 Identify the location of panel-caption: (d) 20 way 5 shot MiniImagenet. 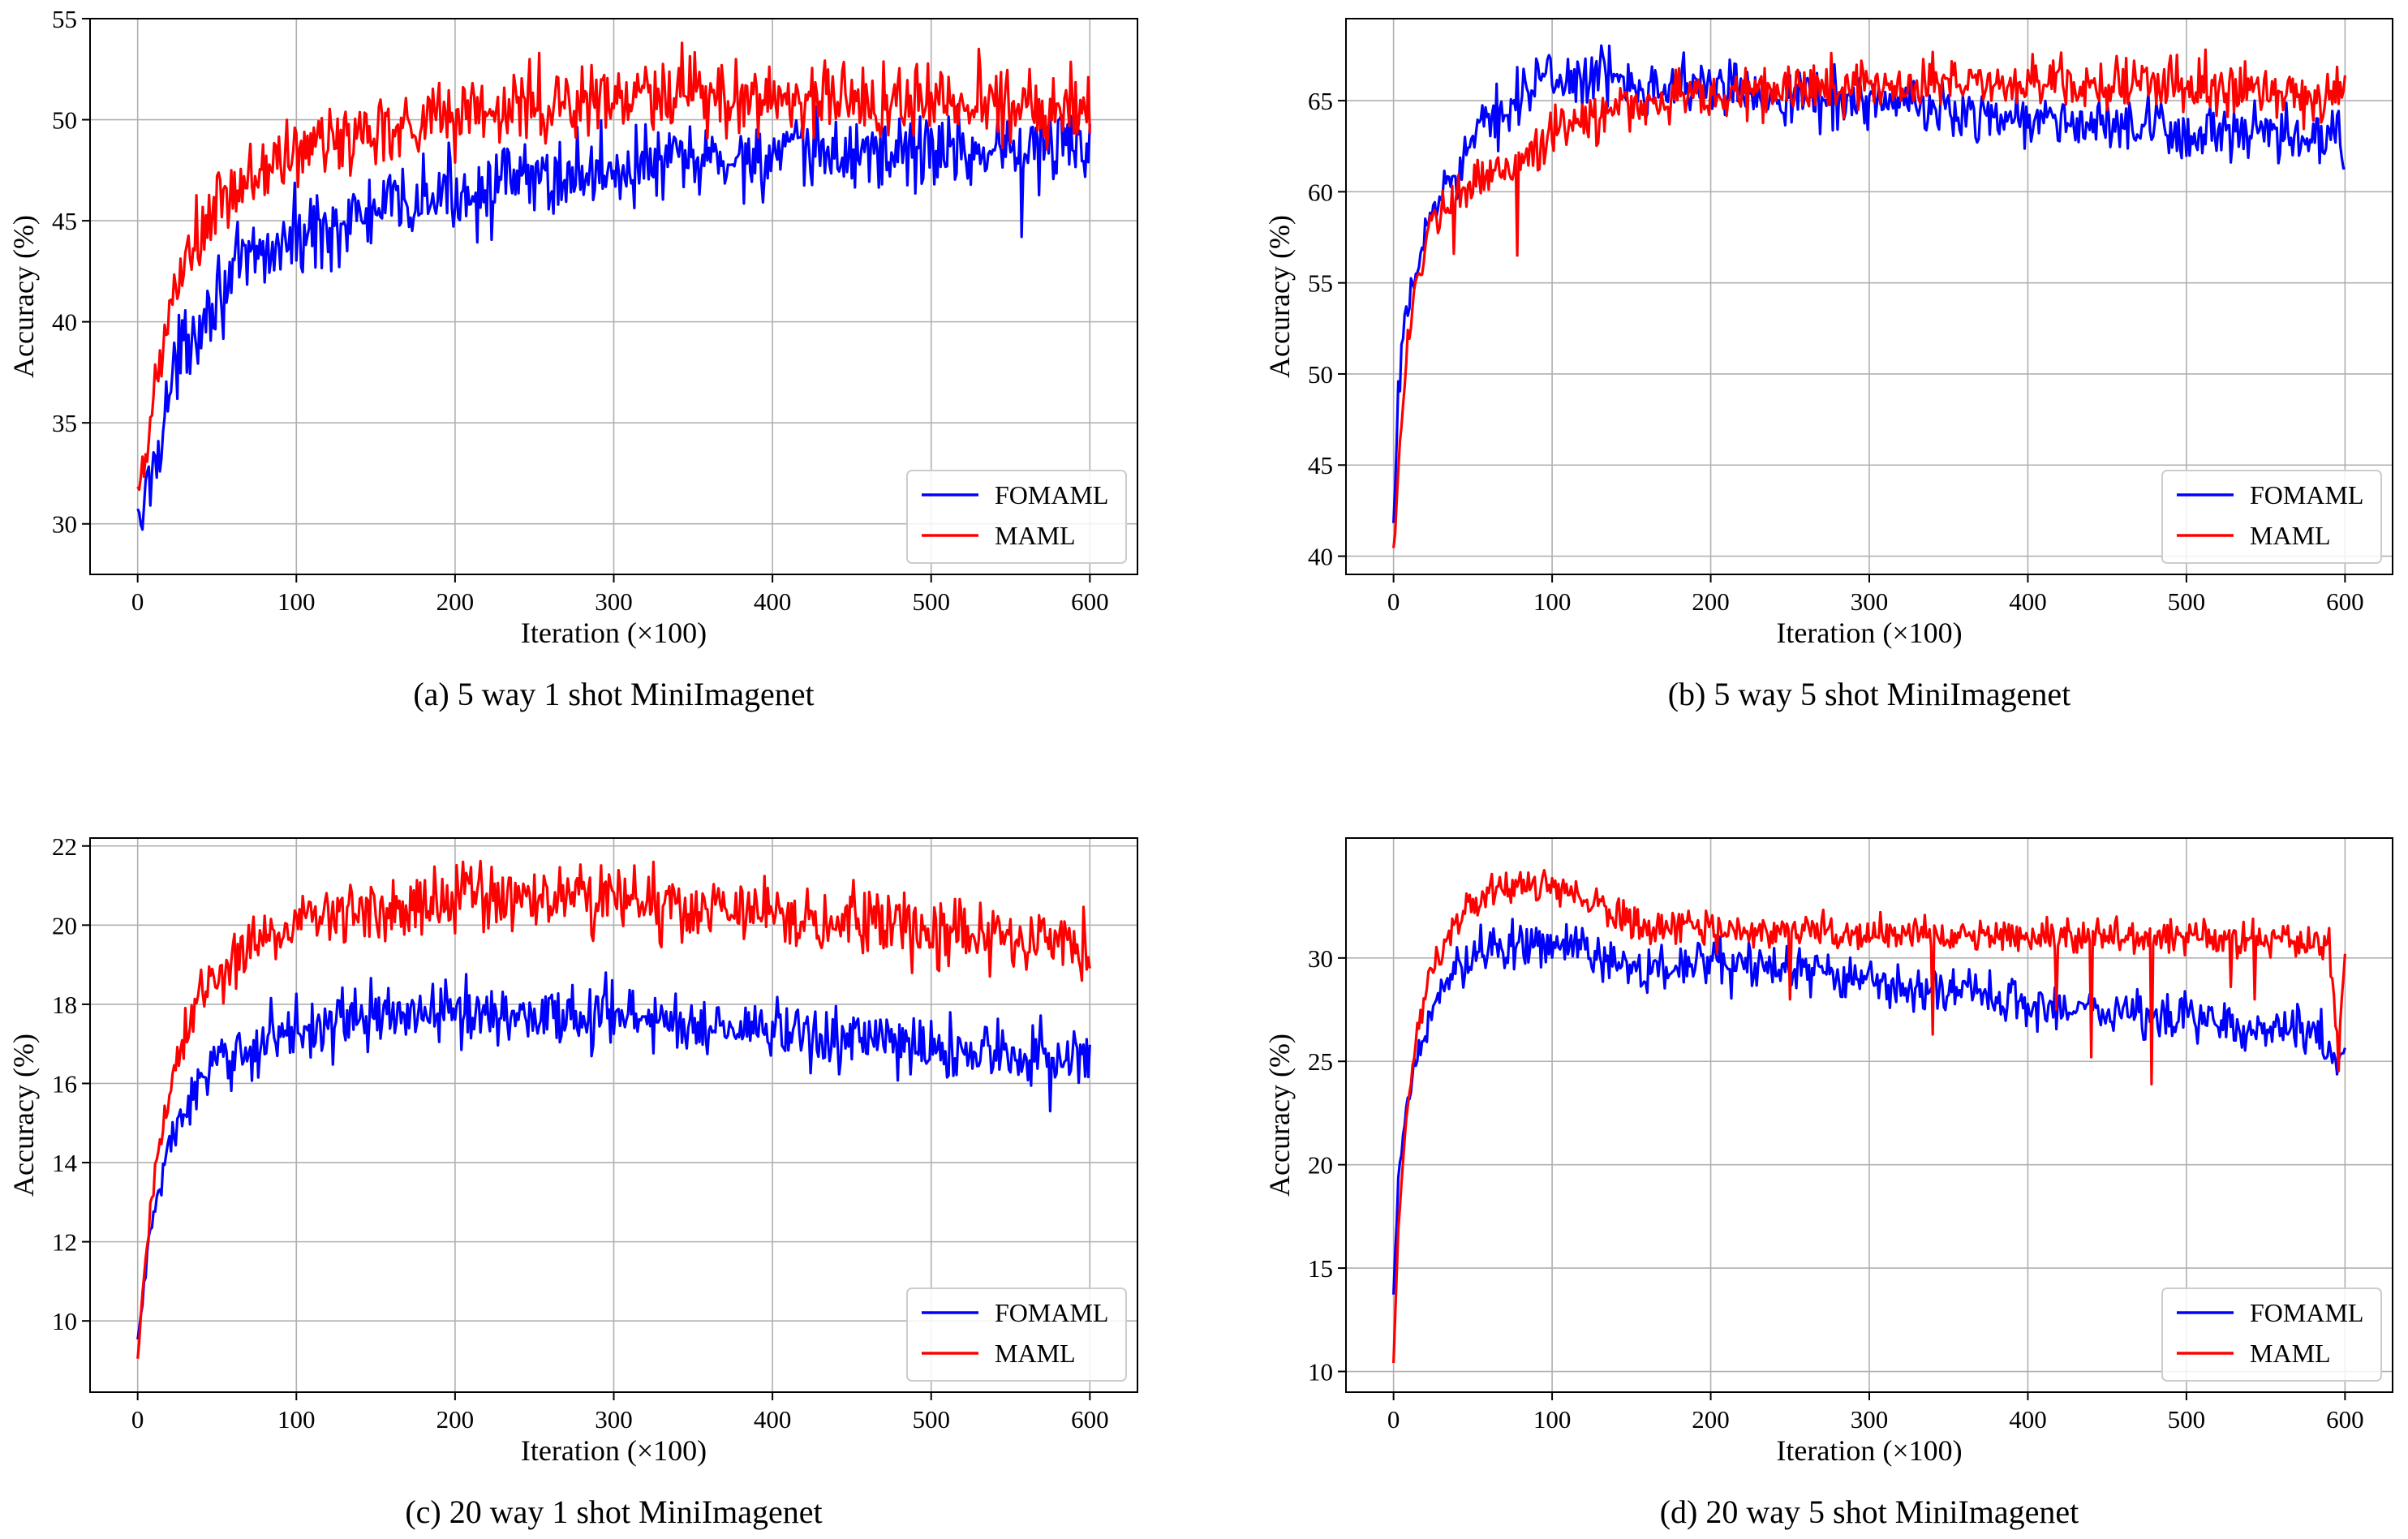
(1870, 1512).